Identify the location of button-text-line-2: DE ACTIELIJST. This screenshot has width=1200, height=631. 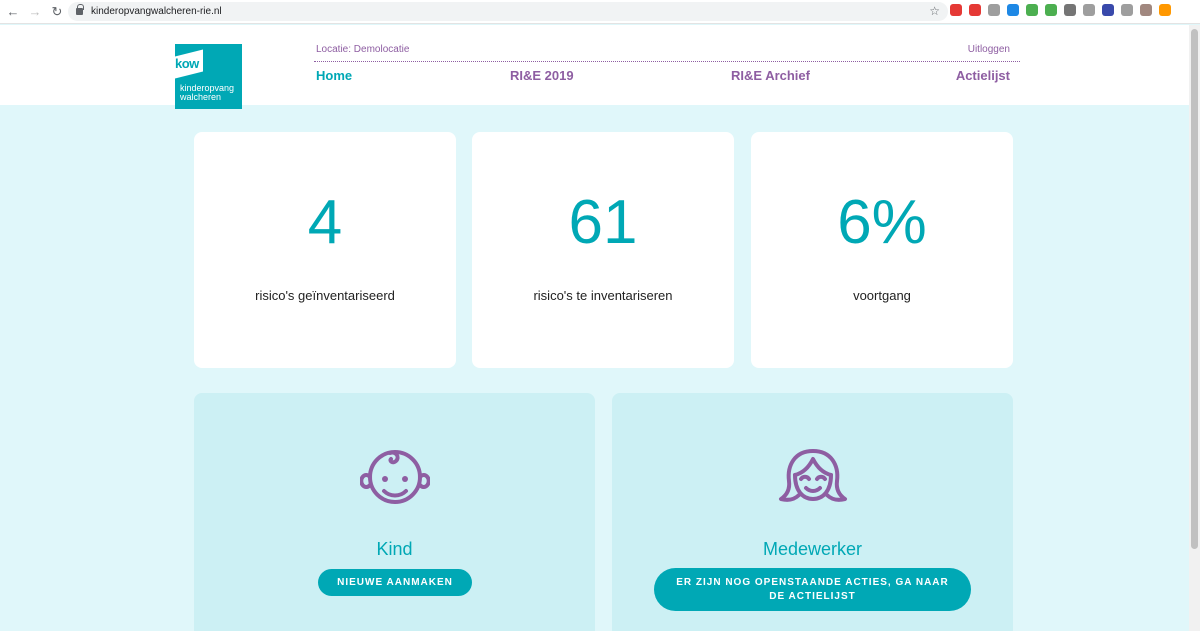
(812, 596).